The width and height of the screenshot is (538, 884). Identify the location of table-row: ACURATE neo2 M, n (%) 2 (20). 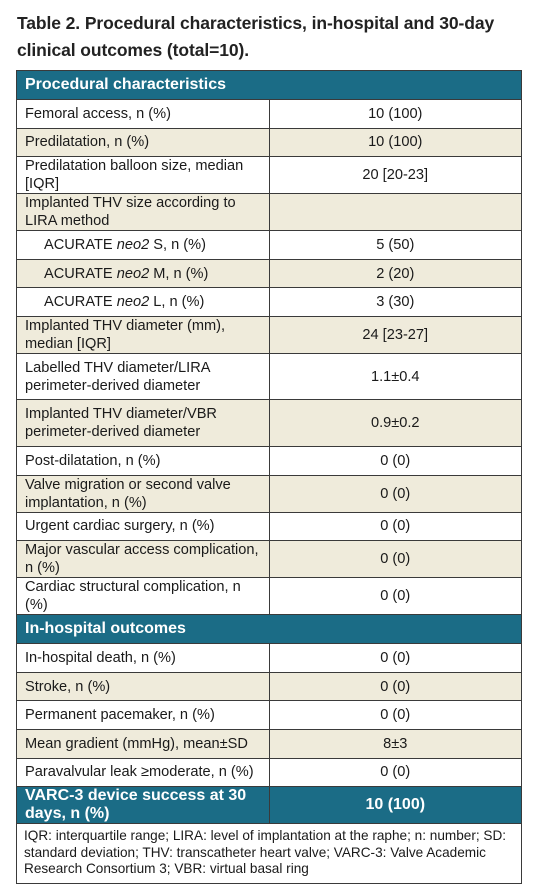
(269, 273).